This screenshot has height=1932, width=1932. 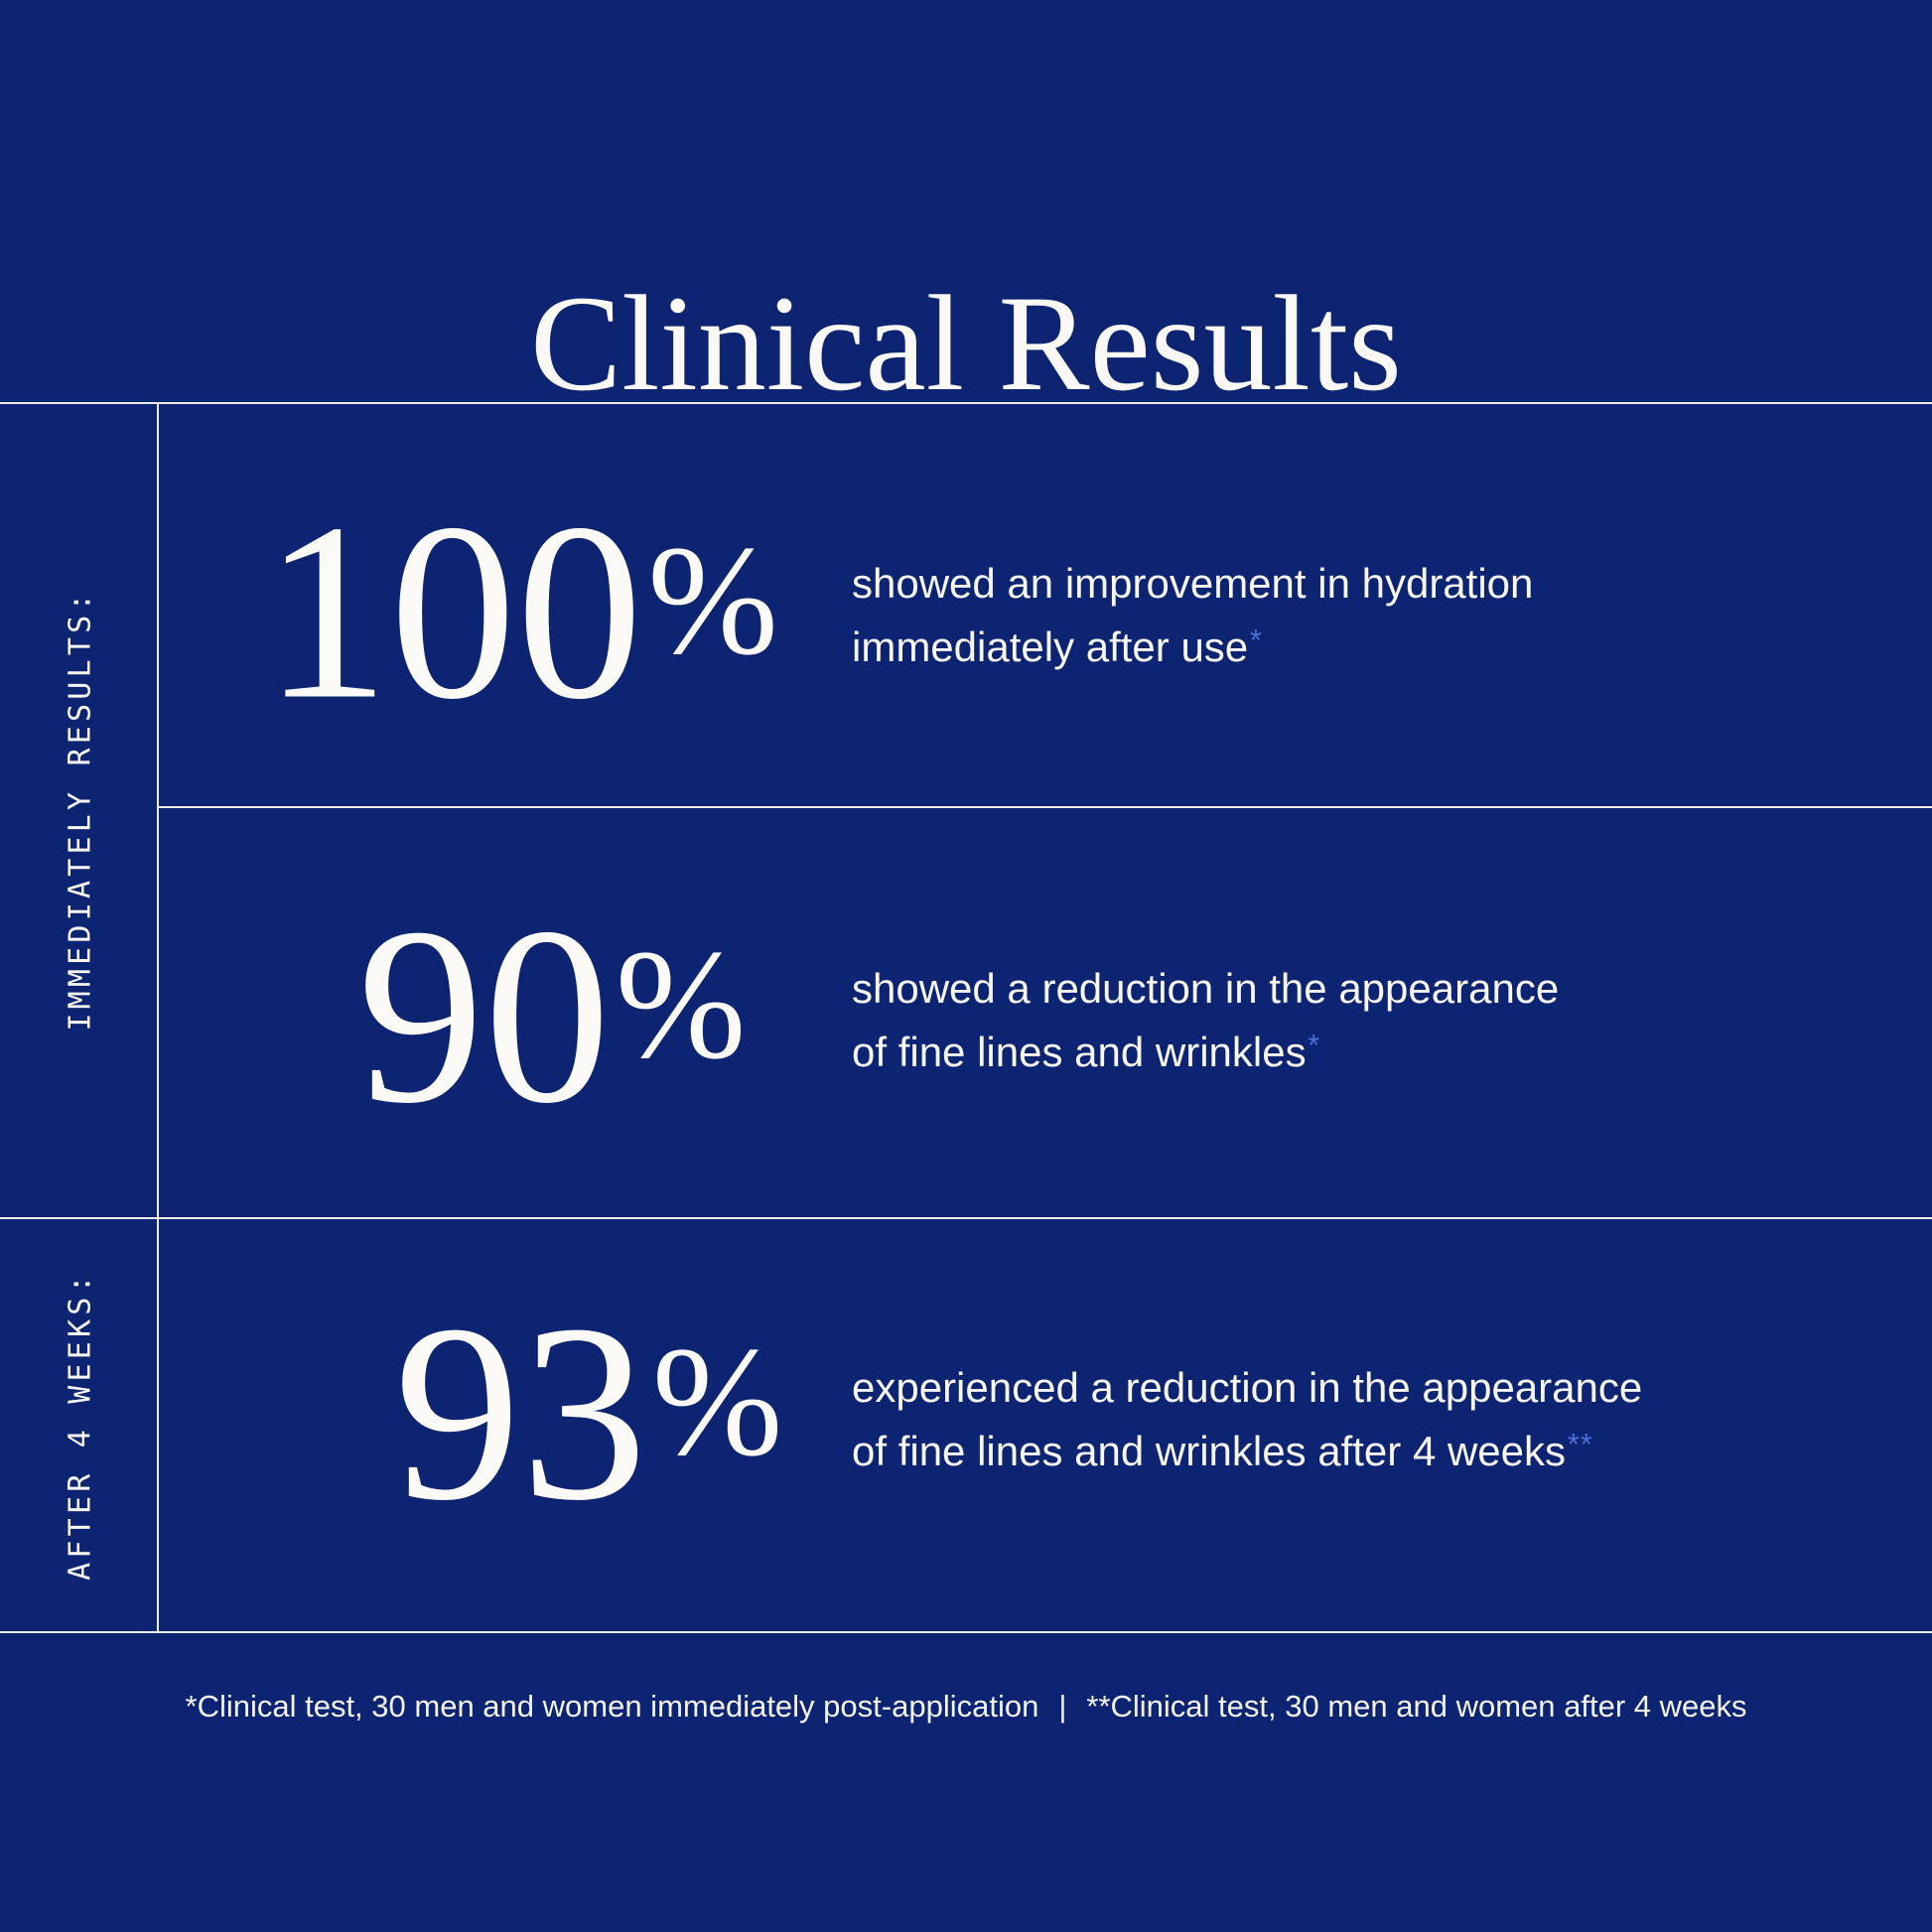 I want to click on divider-sidebar-vertical, so click(x=158, y=1017).